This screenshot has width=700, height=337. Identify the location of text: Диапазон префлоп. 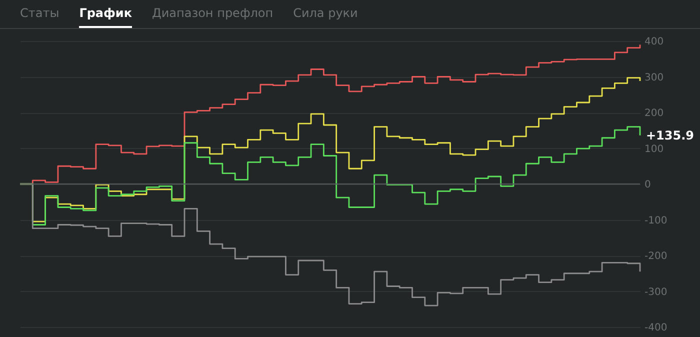
(213, 13).